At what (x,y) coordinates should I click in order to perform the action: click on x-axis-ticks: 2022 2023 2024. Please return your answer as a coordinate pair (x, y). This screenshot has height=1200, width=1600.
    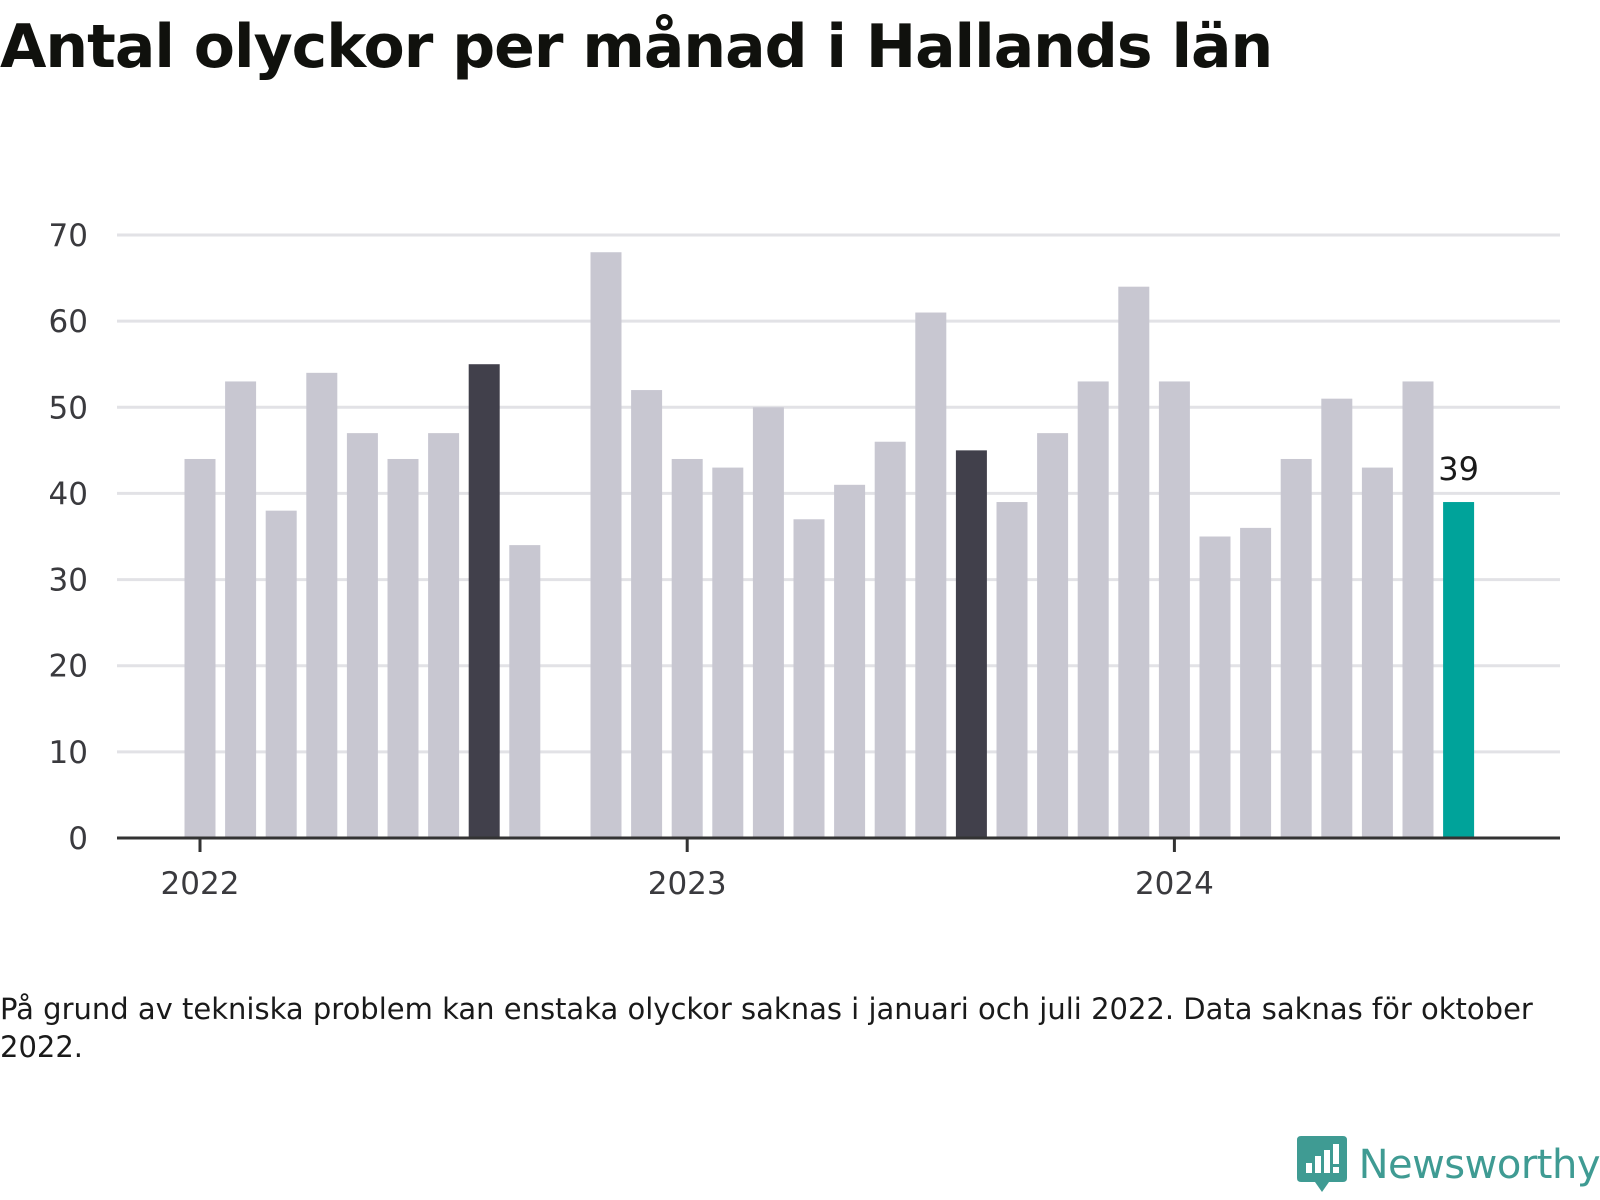
    Looking at the image, I should click on (687, 870).